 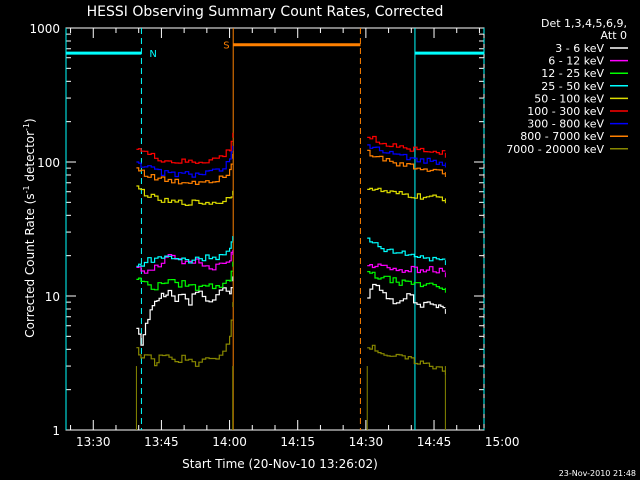 I want to click on legend-label-8: 7000 - 20000 keV, so click(x=555, y=149).